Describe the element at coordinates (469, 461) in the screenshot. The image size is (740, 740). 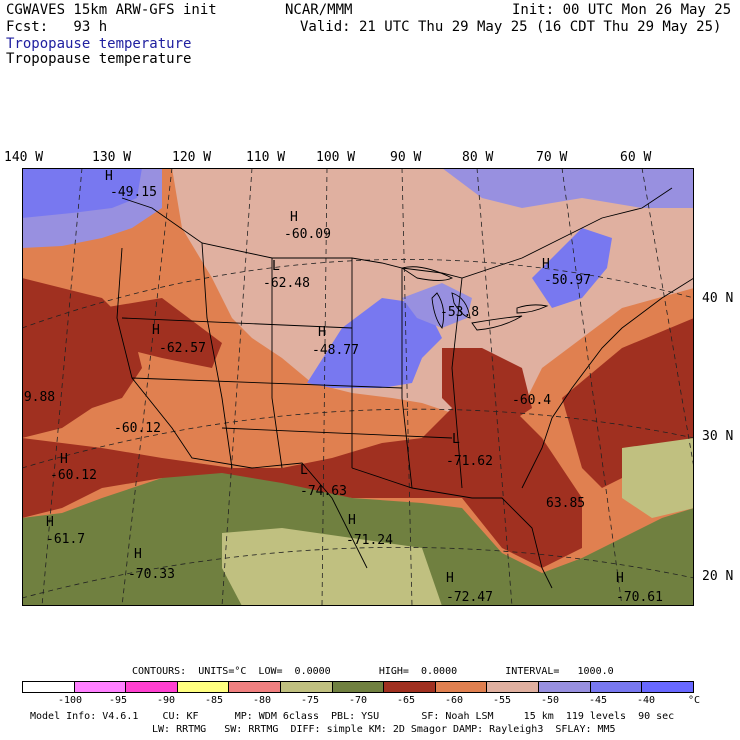
I see `extremum-label: -71.62` at that location.